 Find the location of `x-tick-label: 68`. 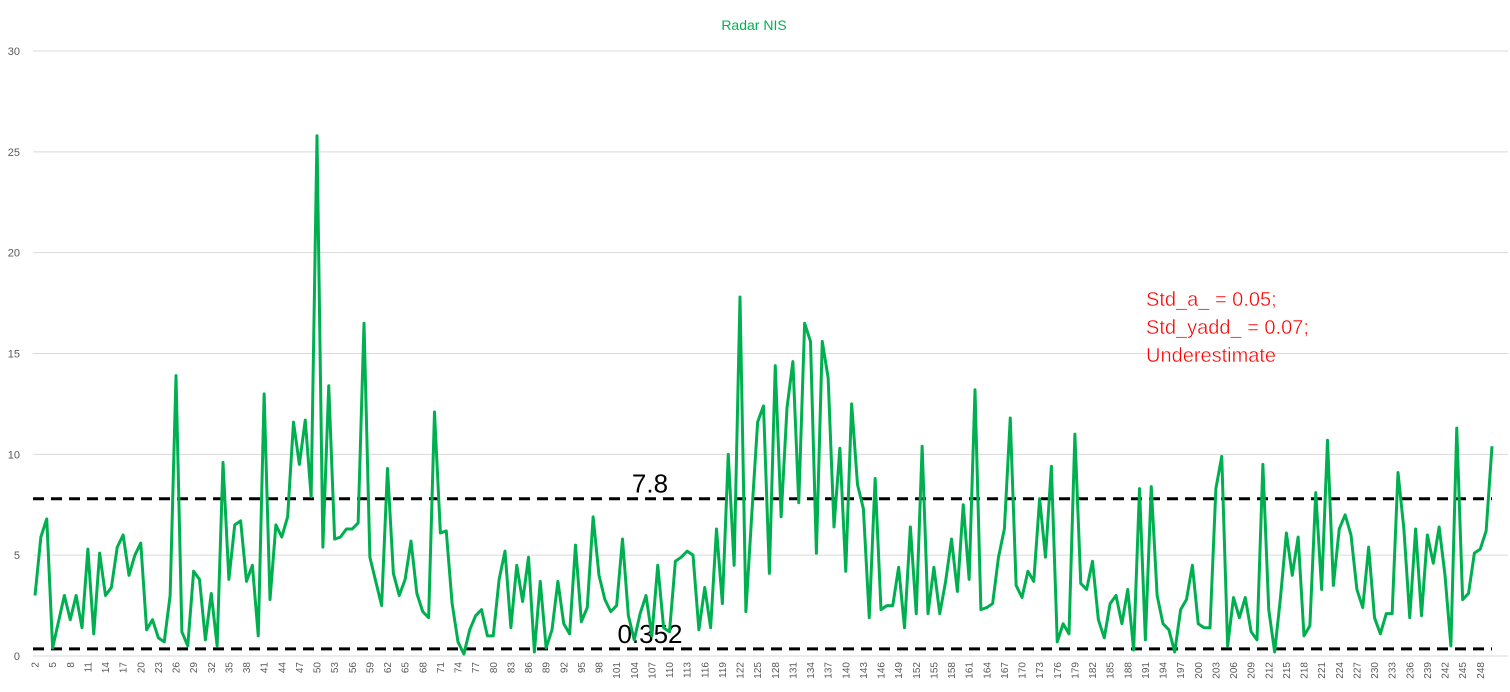

x-tick-label: 68 is located at coordinates (423, 668).